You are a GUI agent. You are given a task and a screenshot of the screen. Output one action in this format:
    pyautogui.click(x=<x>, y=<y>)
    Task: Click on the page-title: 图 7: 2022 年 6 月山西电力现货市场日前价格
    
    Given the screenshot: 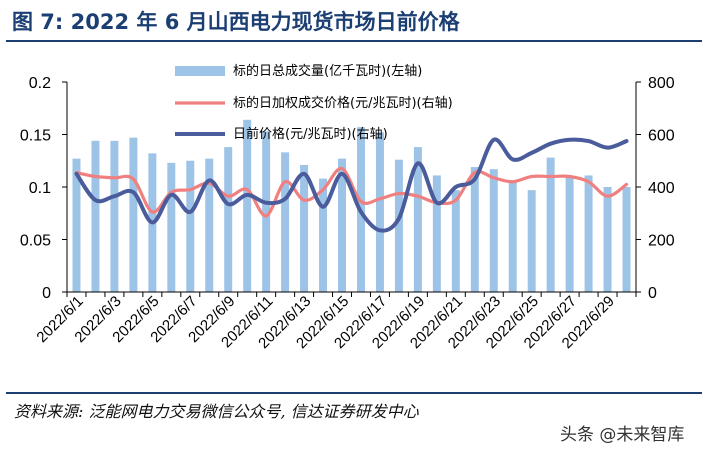 What is the action you would take?
    pyautogui.click(x=236, y=22)
    